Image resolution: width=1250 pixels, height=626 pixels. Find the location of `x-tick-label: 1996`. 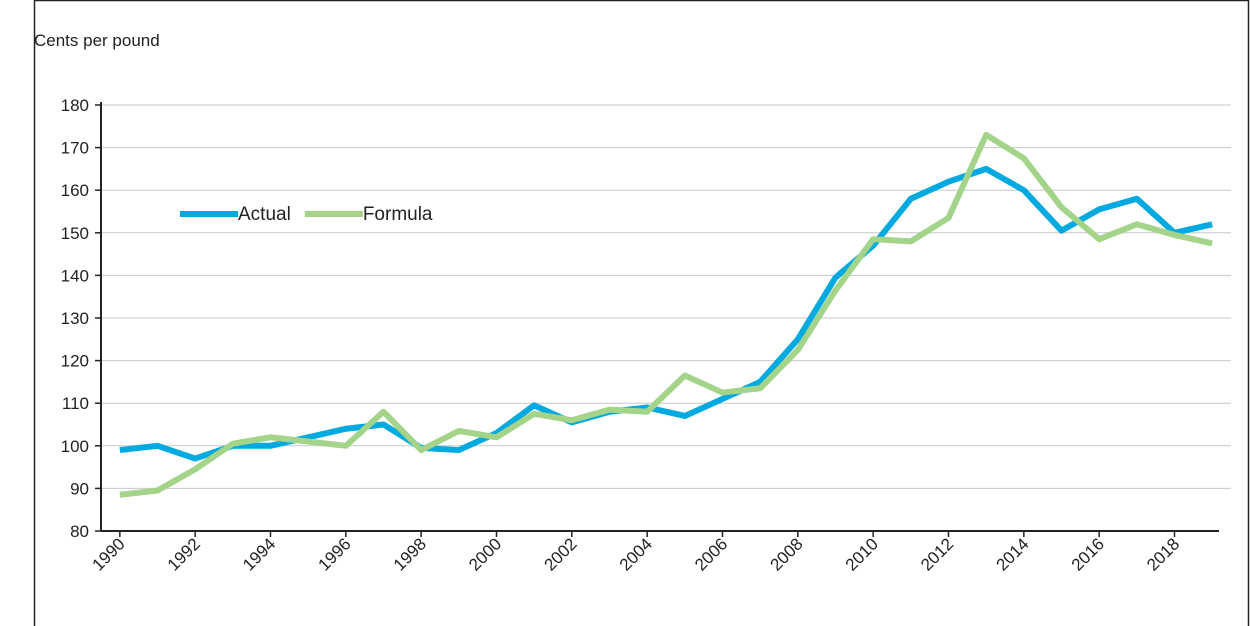

x-tick-label: 1996 is located at coordinates (334, 554).